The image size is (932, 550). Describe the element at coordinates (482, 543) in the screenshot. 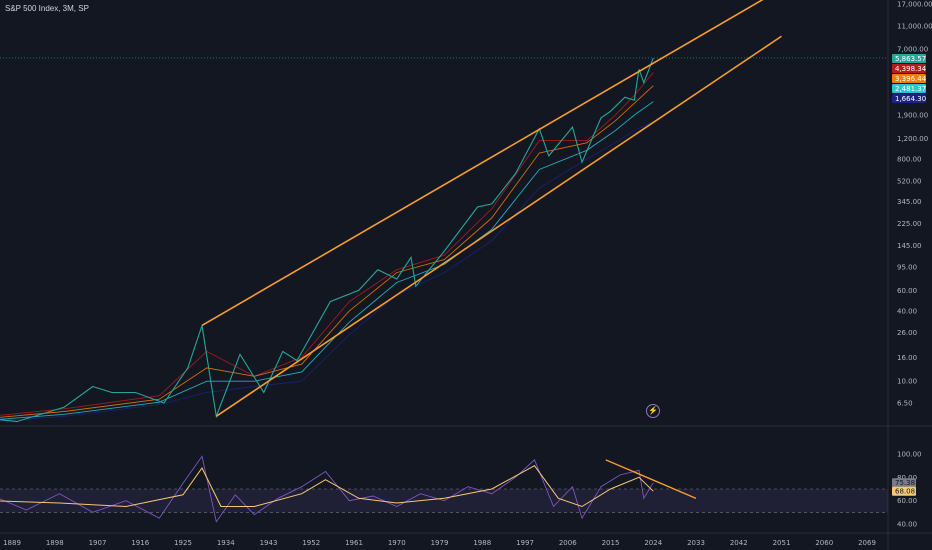

I see `time-tick-label: 1988` at that location.